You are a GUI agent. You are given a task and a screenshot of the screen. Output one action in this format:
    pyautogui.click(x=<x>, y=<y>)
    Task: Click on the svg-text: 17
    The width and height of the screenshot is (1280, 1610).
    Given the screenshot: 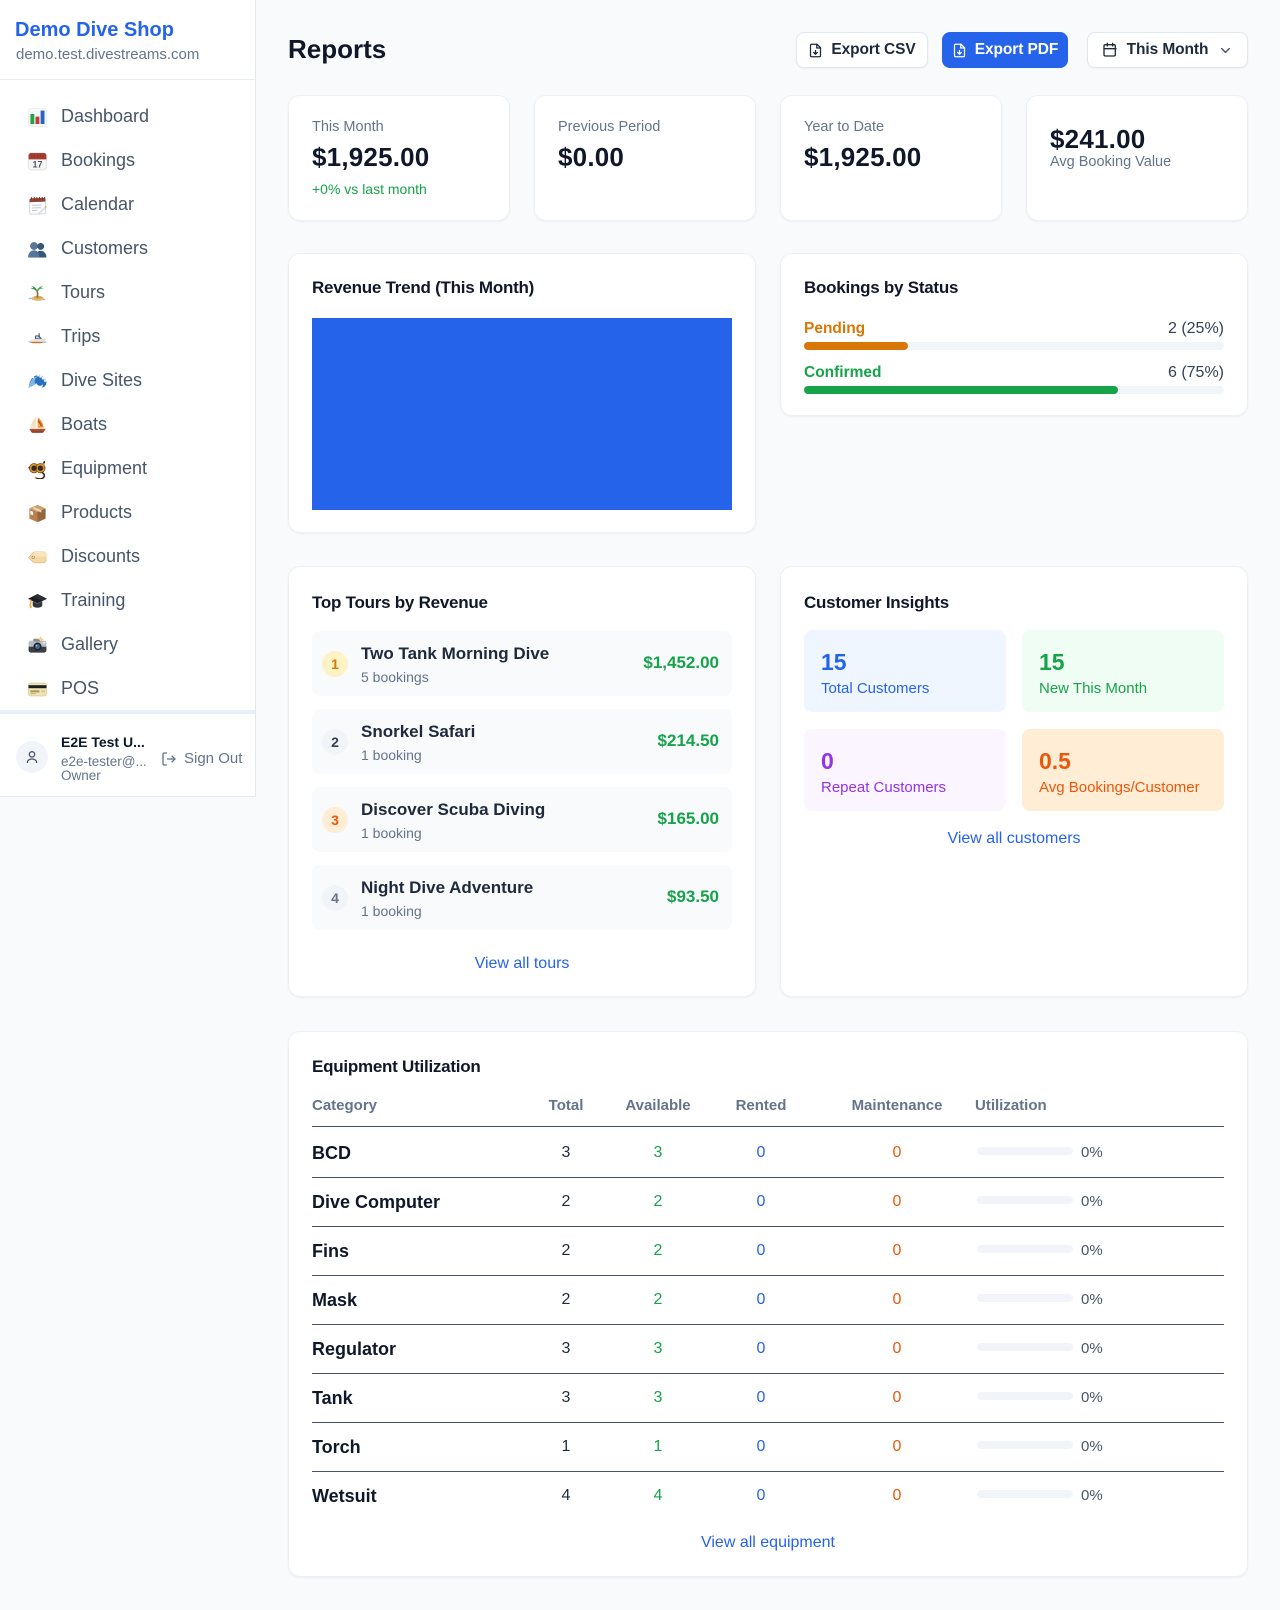 What is the action you would take?
    pyautogui.click(x=37, y=164)
    